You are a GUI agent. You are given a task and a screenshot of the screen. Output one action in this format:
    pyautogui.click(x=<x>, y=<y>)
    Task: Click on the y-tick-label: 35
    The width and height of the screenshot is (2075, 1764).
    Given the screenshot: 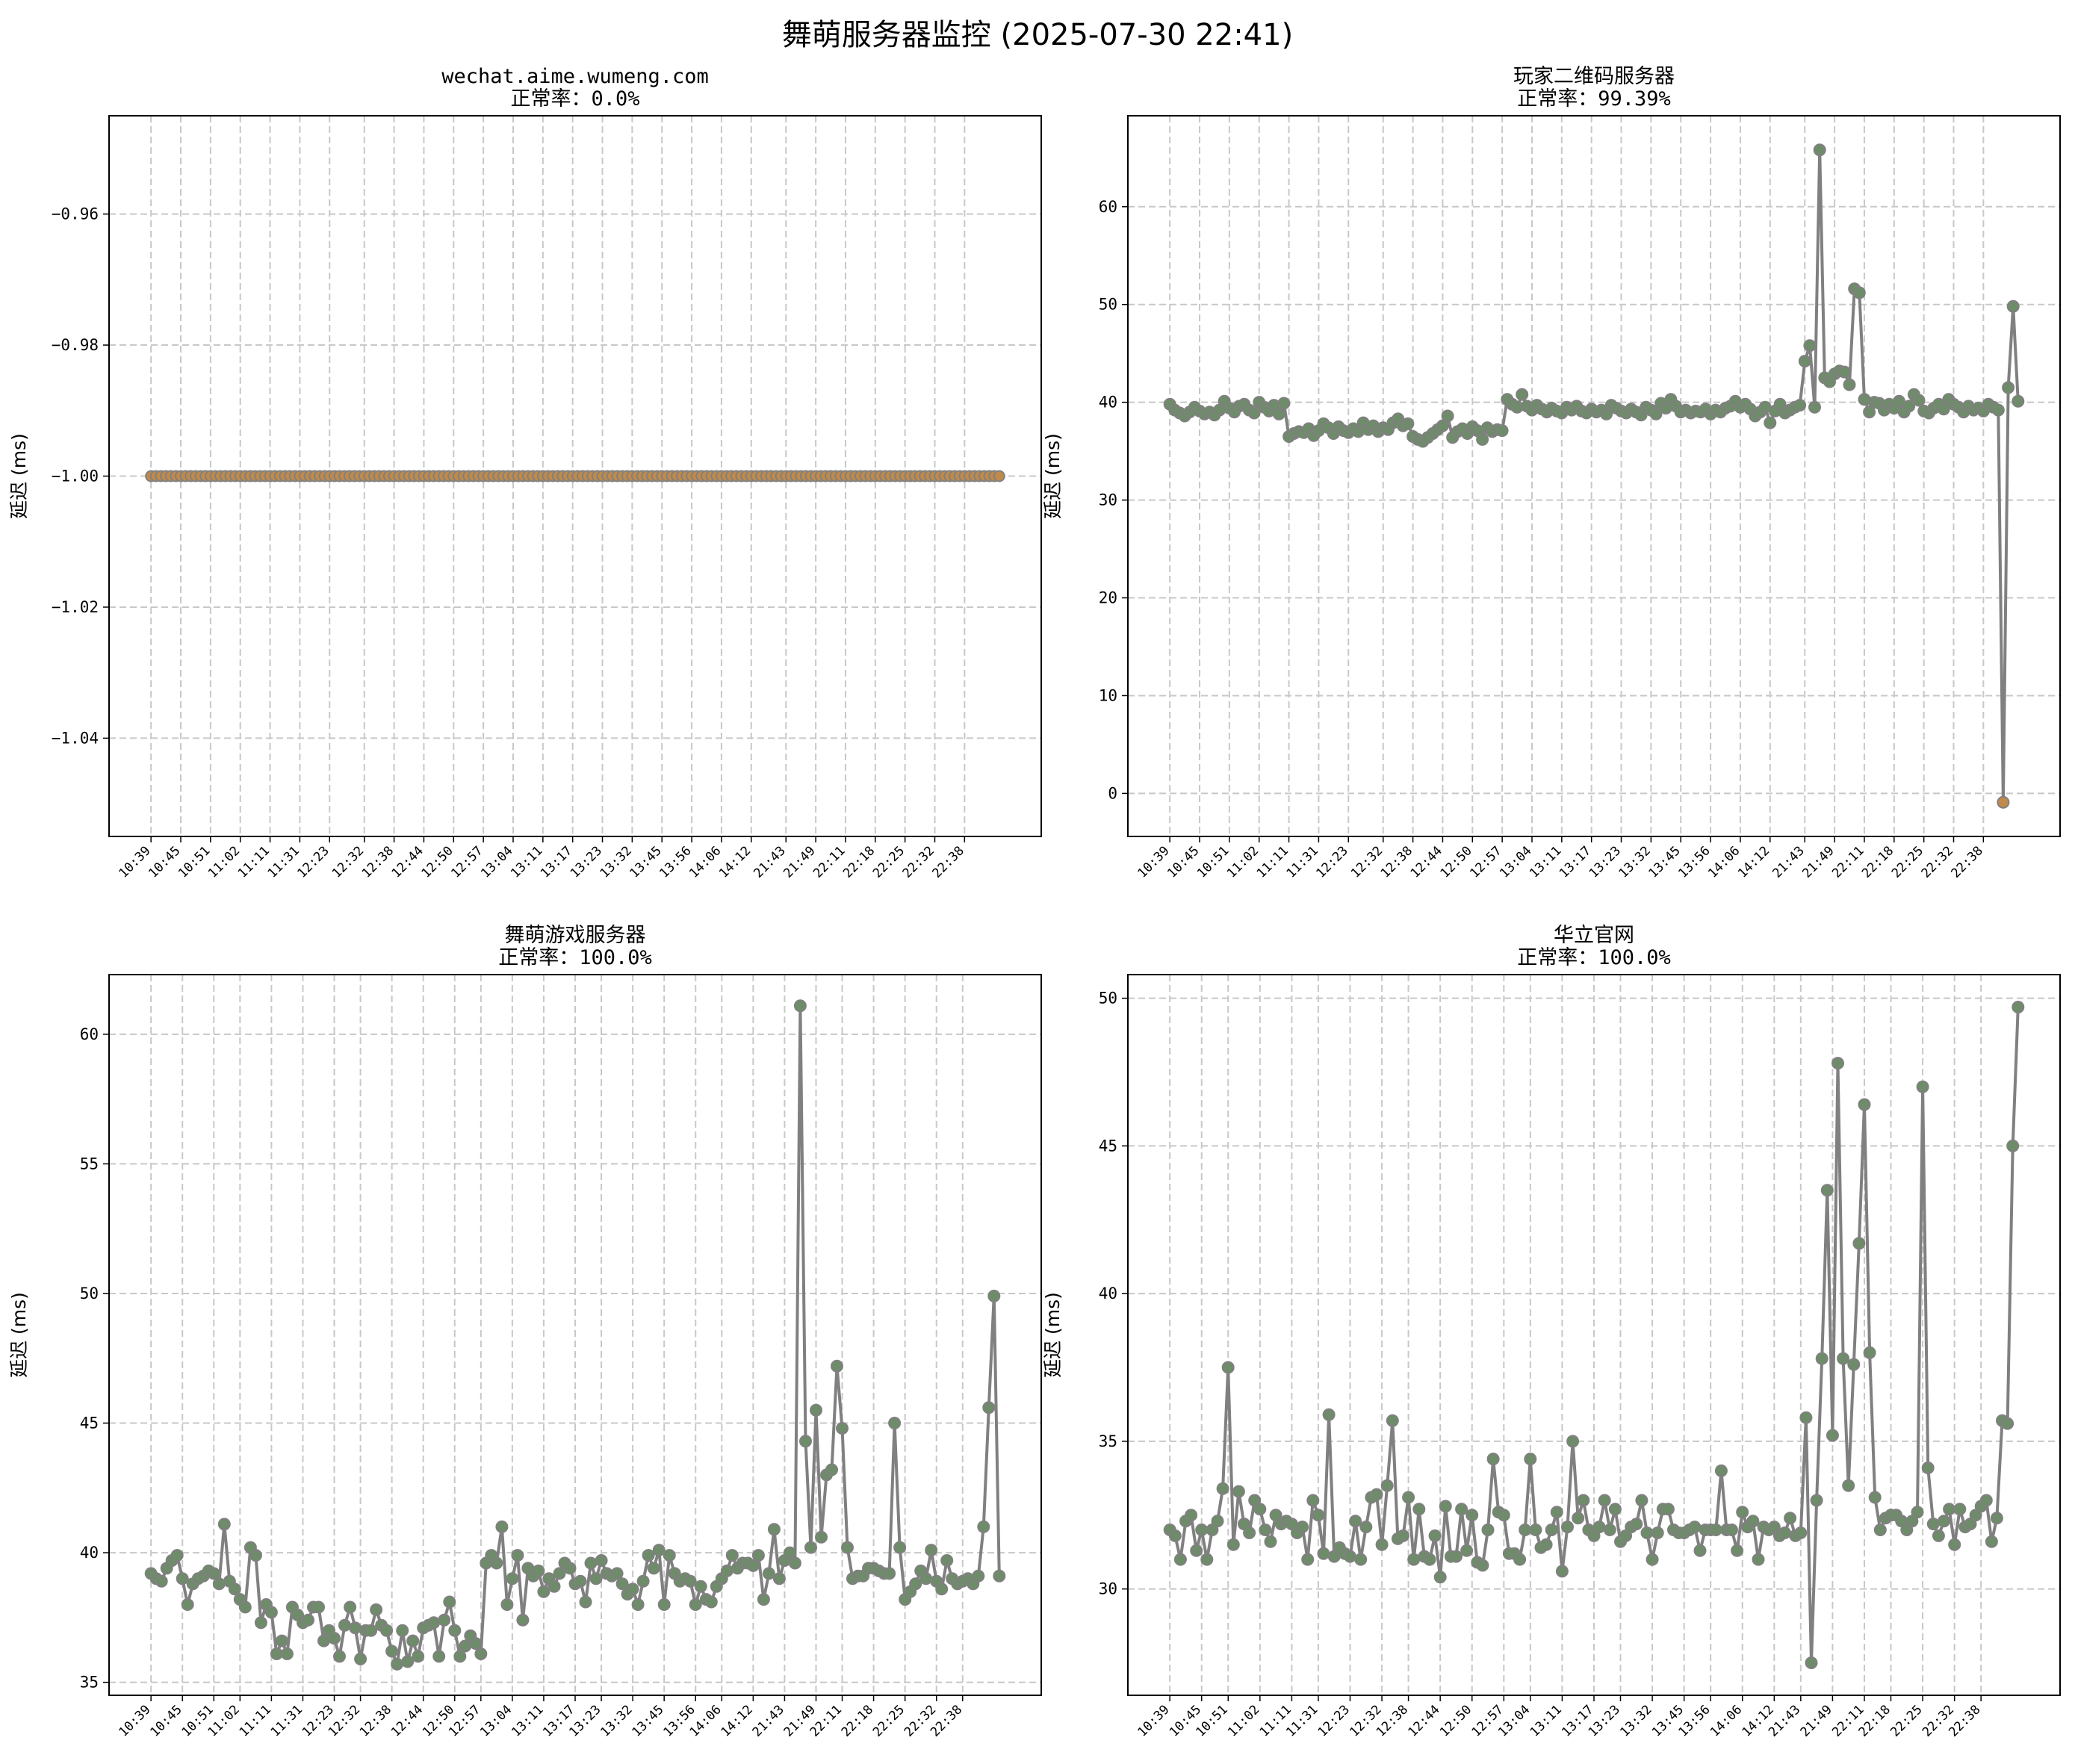 What is the action you would take?
    pyautogui.click(x=1108, y=1441)
    